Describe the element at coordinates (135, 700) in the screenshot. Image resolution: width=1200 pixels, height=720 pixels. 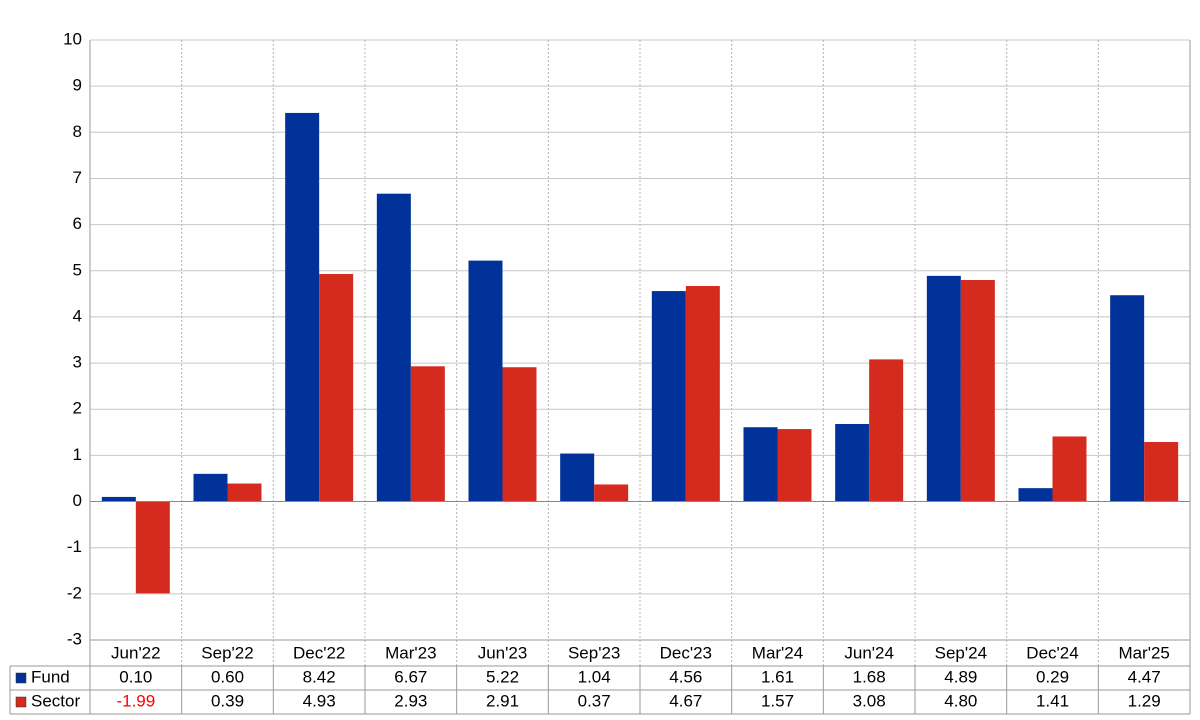
I see `value-label: -1.99` at that location.